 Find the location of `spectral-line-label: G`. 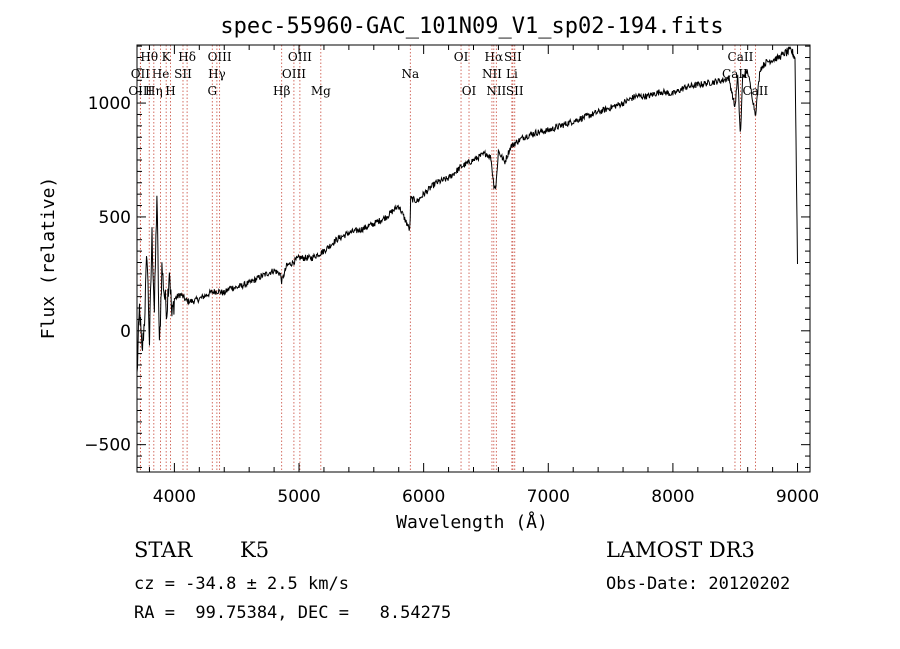

spectral-line-label: G is located at coordinates (212, 91).